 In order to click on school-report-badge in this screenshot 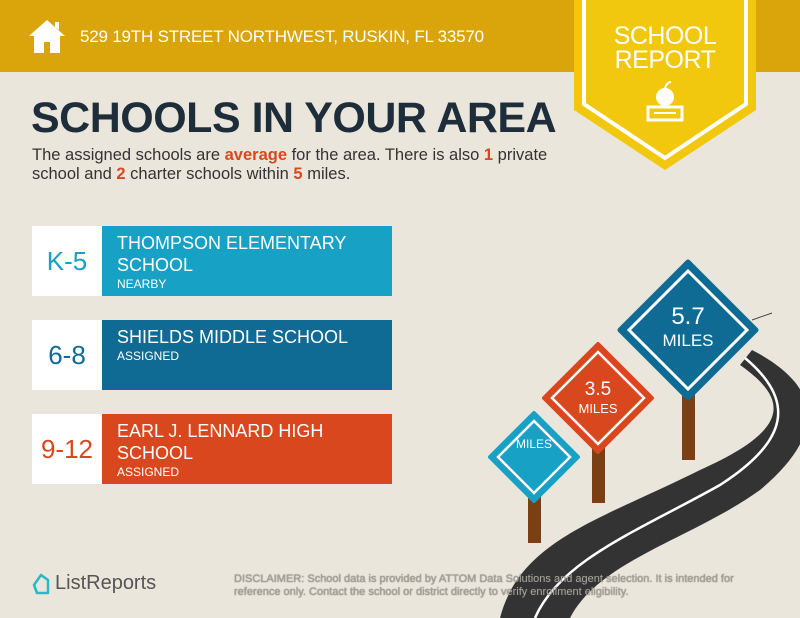, I will do `click(665, 85)`.